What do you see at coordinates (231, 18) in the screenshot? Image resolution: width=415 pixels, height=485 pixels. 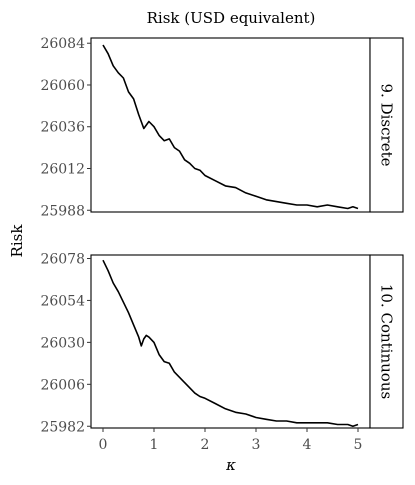 I see `chart-title: Risk (USD equivalent)` at bounding box center [231, 18].